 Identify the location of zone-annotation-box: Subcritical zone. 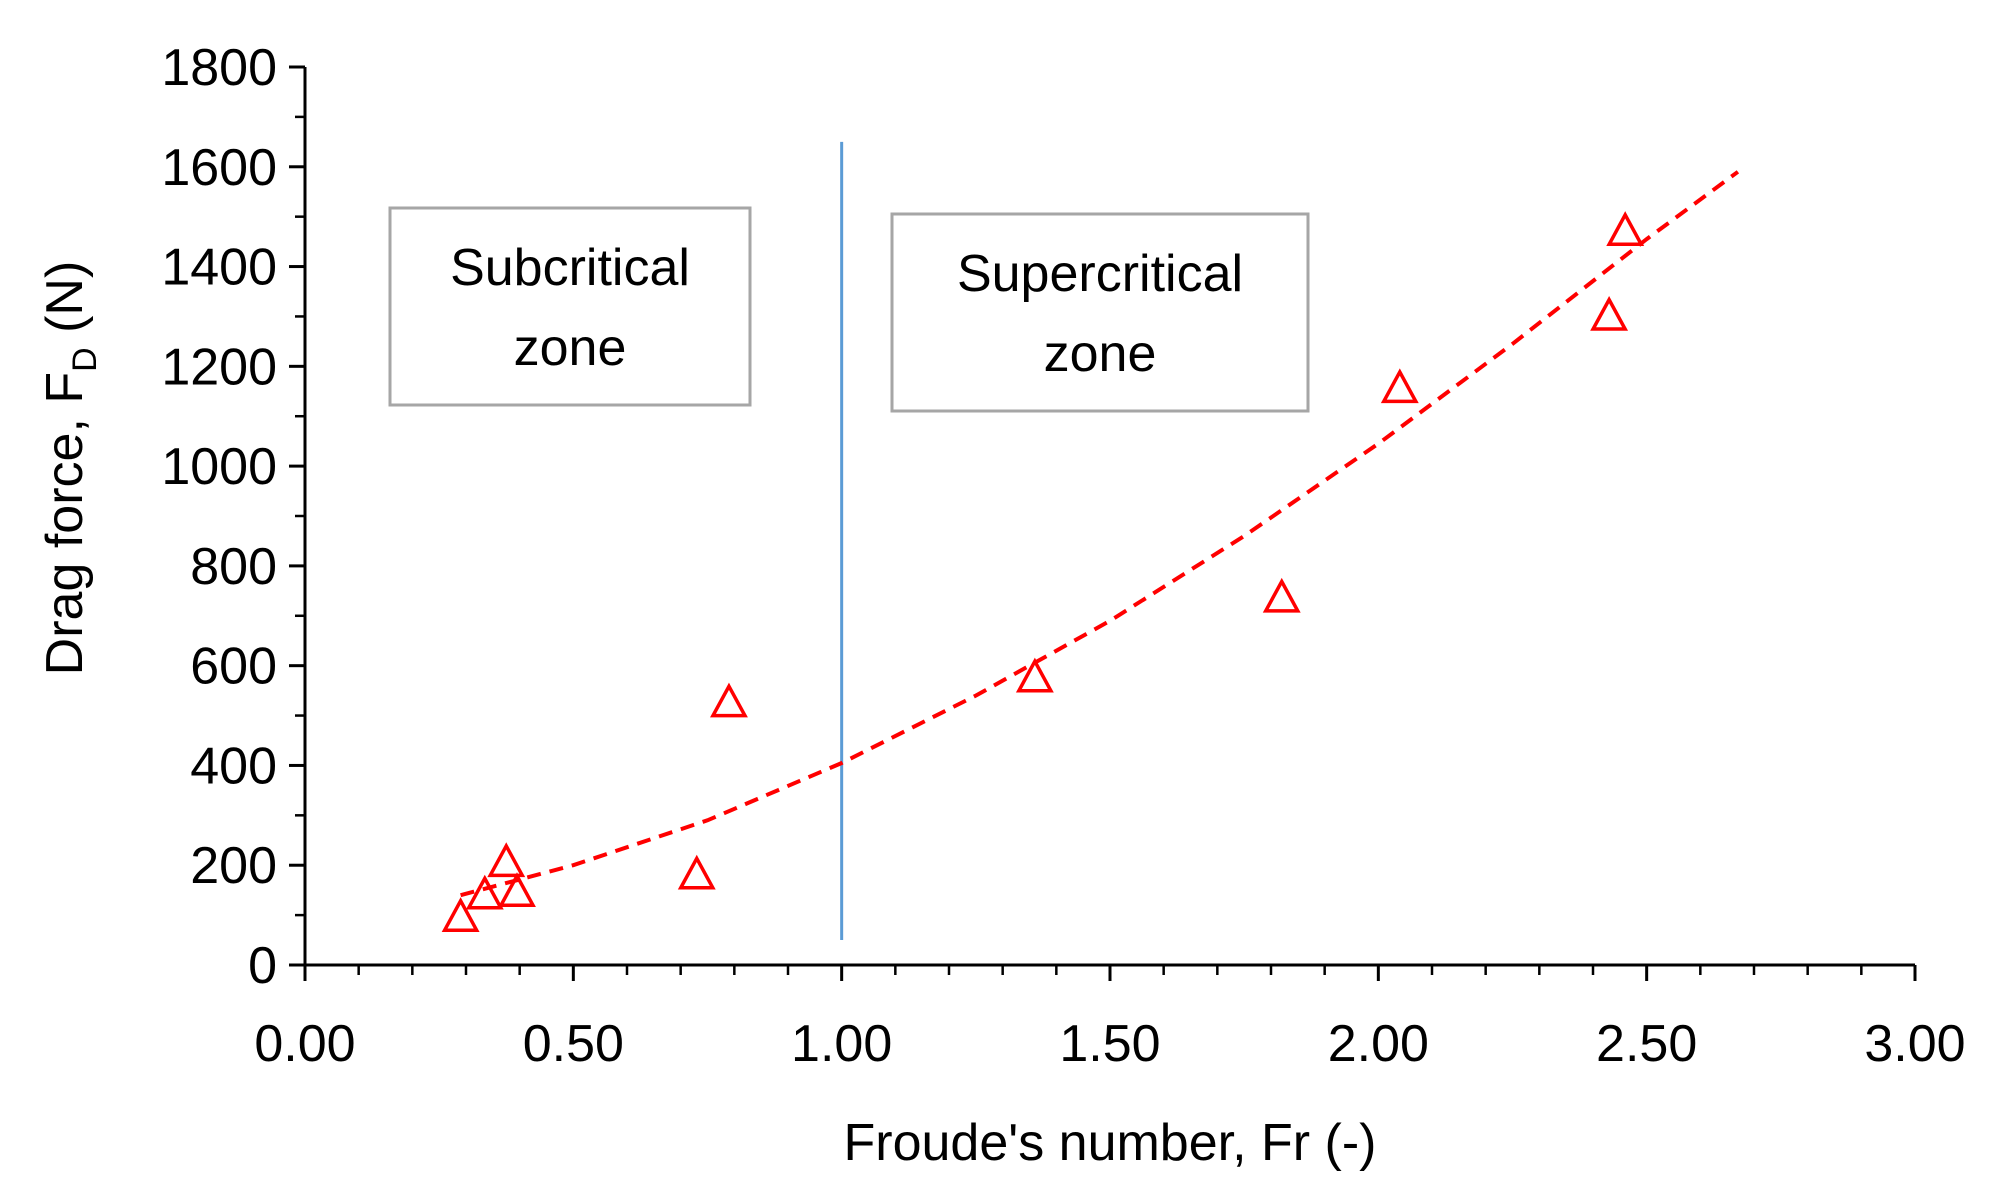
(570, 306).